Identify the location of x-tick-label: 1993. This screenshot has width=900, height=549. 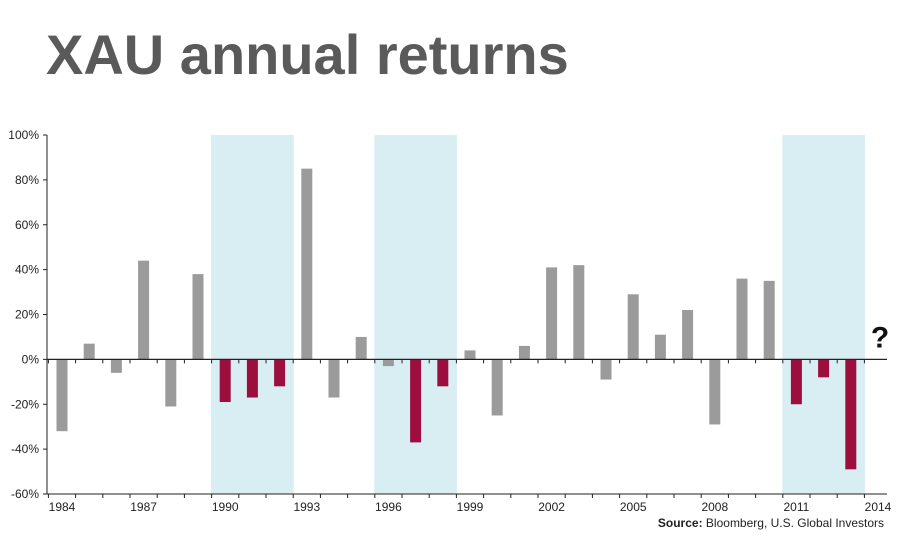
(306, 507).